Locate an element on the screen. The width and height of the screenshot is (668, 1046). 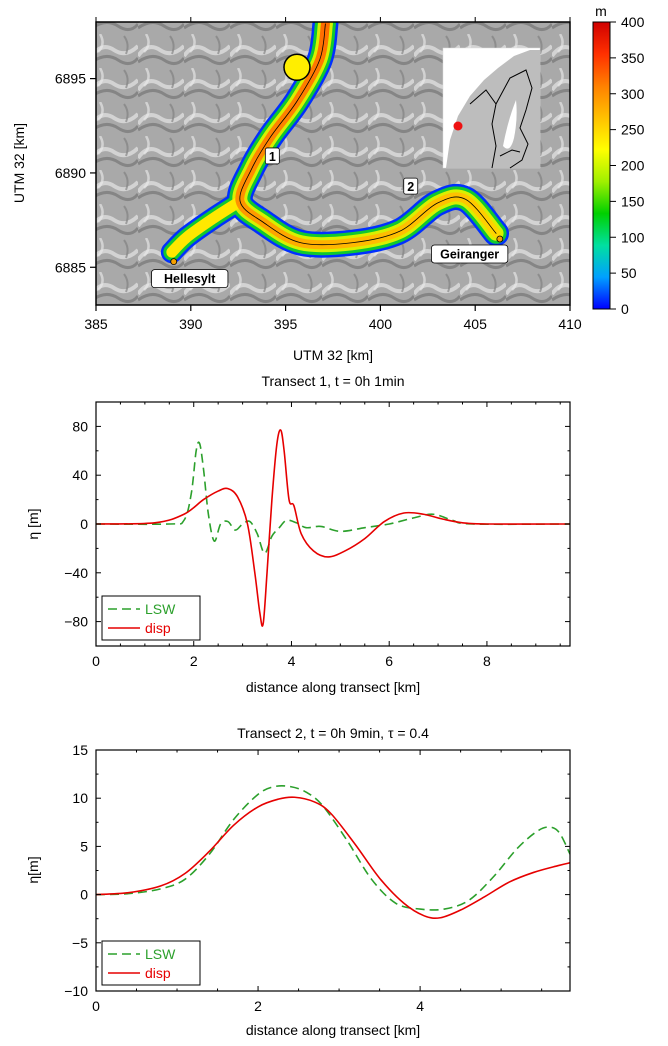
colorbar-tick-label: 350 is located at coordinates (633, 58).